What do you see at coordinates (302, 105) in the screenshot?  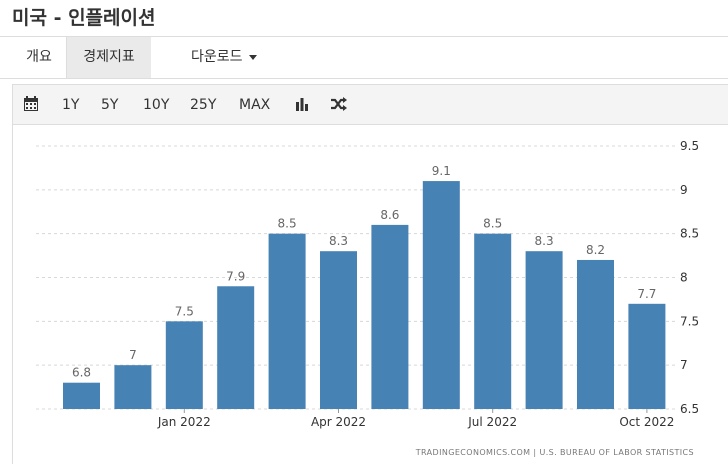 I see `bar-chart-icon` at bounding box center [302, 105].